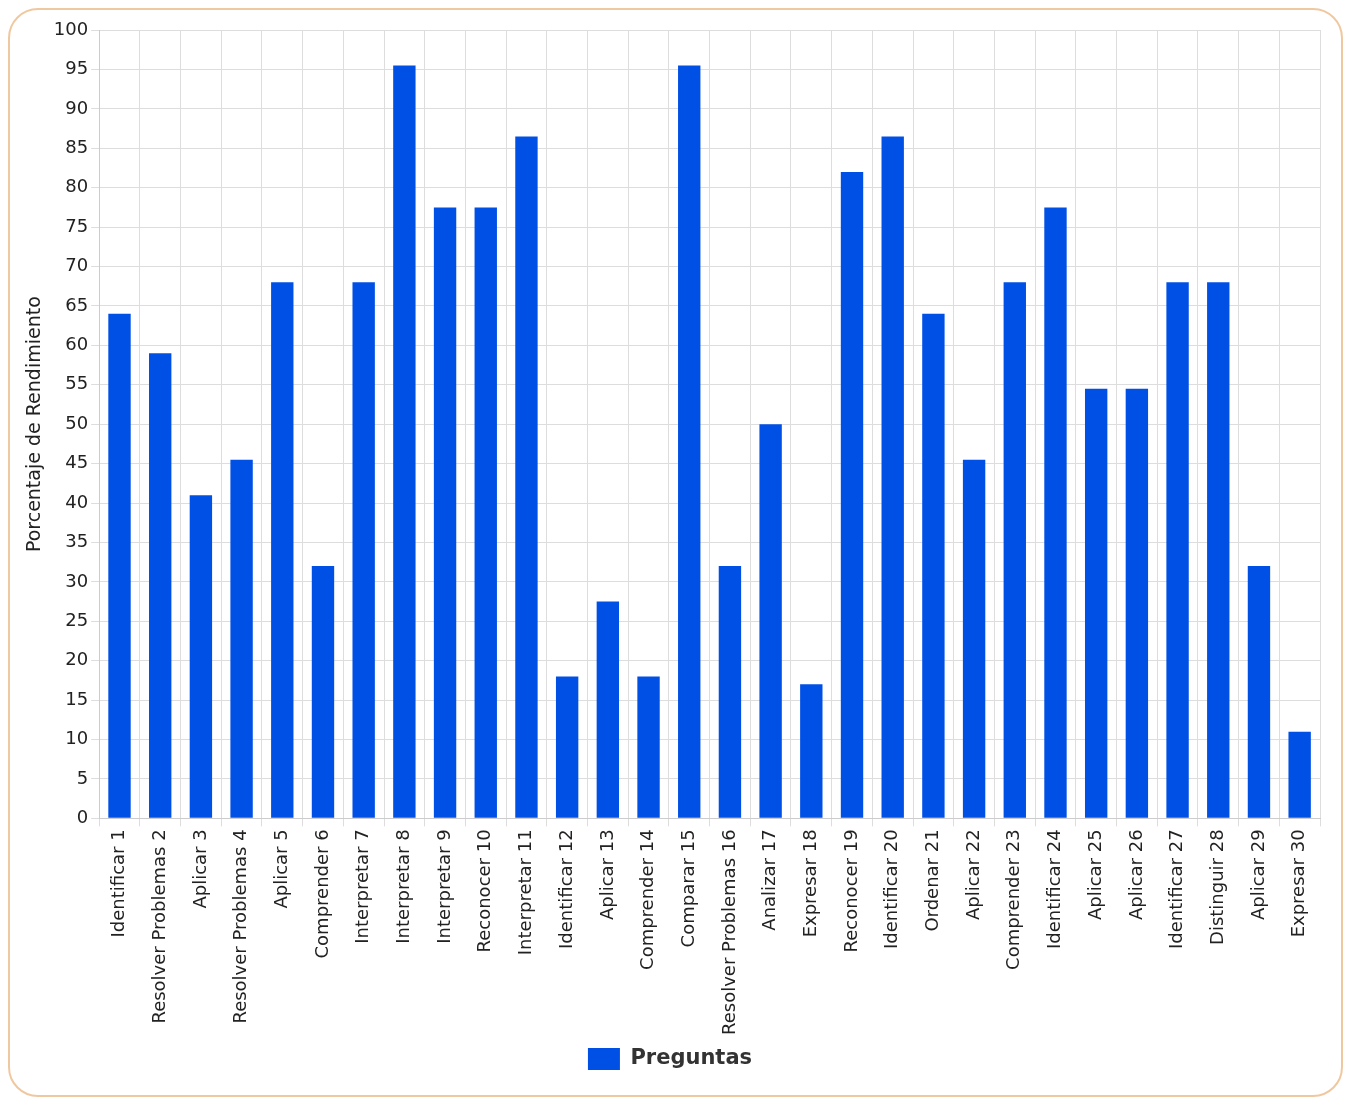 Image resolution: width=1351 pixels, height=1099 pixels. I want to click on x-tick-label: Expresar 18, so click(809, 883).